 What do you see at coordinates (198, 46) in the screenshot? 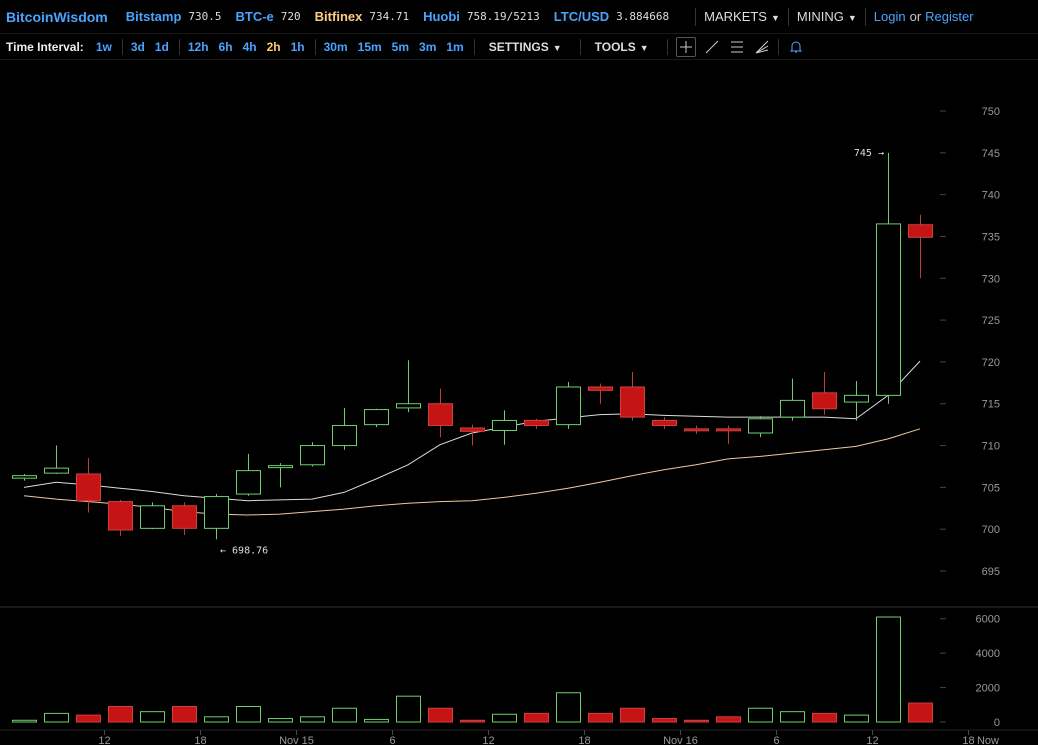
I see `interval-12h: 12h` at bounding box center [198, 46].